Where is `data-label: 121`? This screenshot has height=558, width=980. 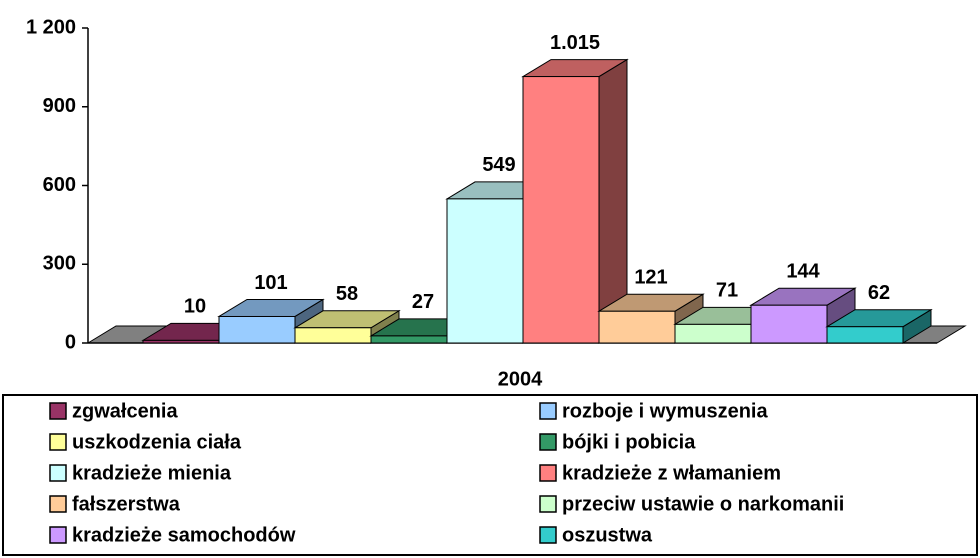 data-label: 121 is located at coordinates (650, 278).